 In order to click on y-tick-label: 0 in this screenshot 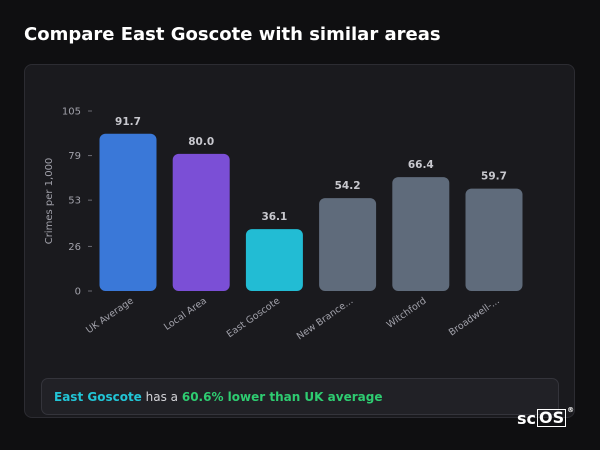, I will do `click(78, 292)`.